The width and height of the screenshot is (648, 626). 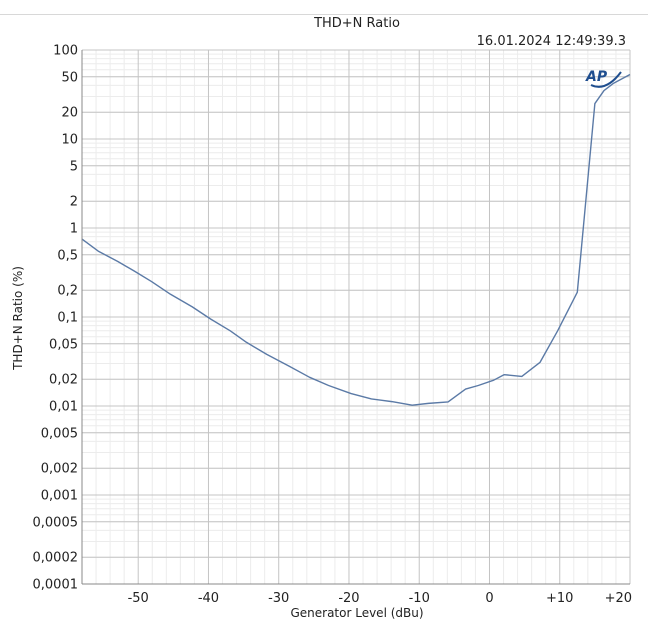 What do you see at coordinates (551, 41) in the screenshot?
I see `timestamp: 16.01.2024 12:49:39.3` at bounding box center [551, 41].